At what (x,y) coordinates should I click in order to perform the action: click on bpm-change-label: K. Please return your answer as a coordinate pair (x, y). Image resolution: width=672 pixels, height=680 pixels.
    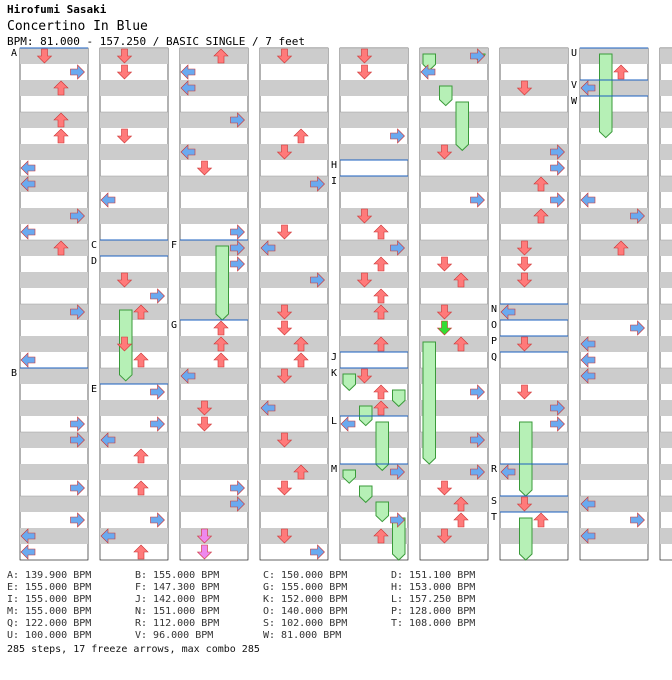
    Looking at the image, I should click on (334, 373).